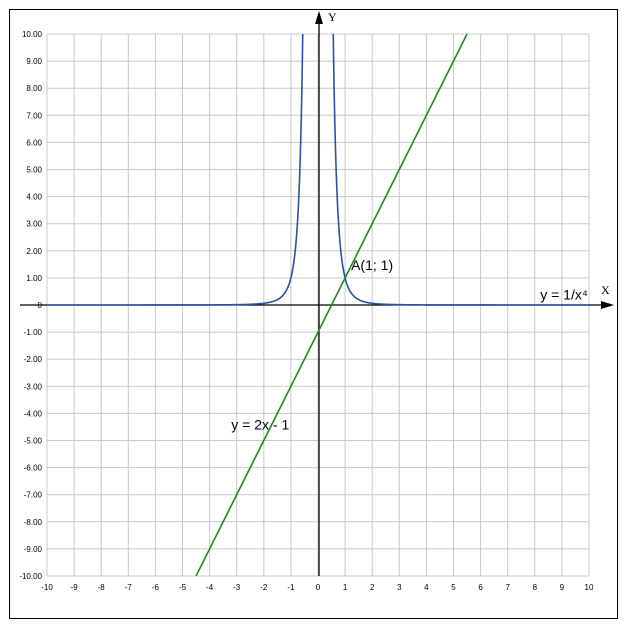 The width and height of the screenshot is (627, 630). Describe the element at coordinates (34, 88) in the screenshot. I see `y-tick-label: 8.00` at that location.